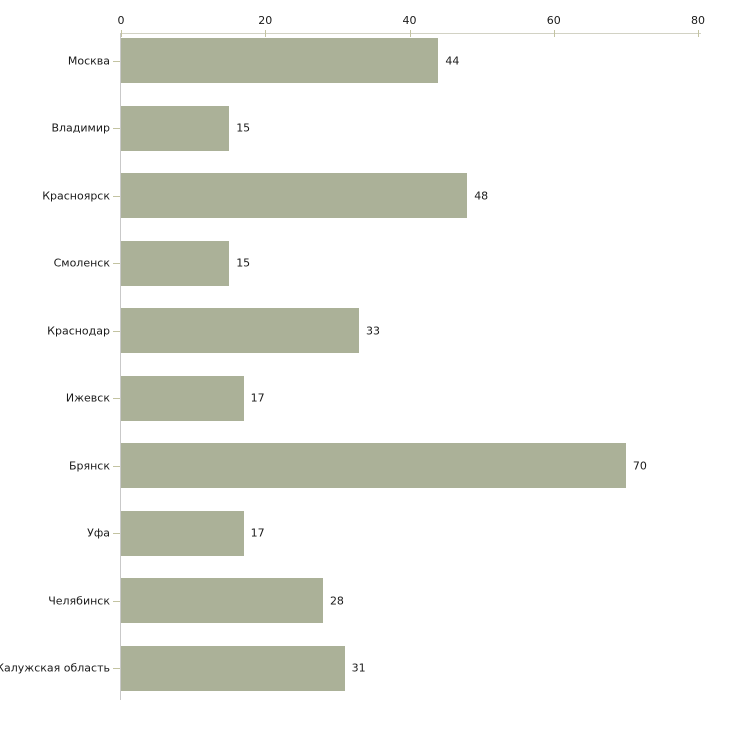  What do you see at coordinates (373, 330) in the screenshot?
I see `value-label: 33` at bounding box center [373, 330].